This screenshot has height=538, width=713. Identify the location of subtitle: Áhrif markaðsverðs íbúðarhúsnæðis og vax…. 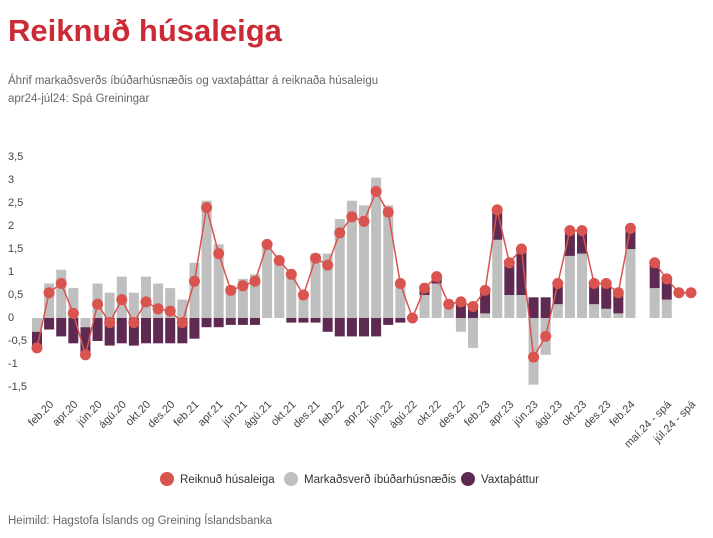
(193, 80).